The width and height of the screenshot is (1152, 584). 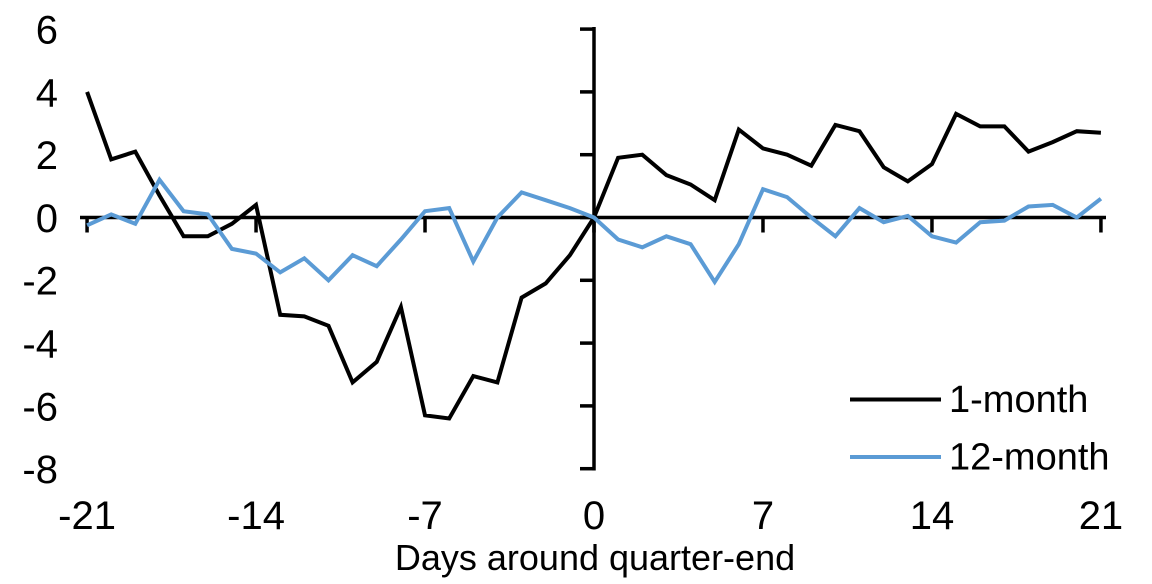 I want to click on y-axis-tick-labels: 6 4 2 0 -2 -4 -6 -8, so click(x=40, y=251).